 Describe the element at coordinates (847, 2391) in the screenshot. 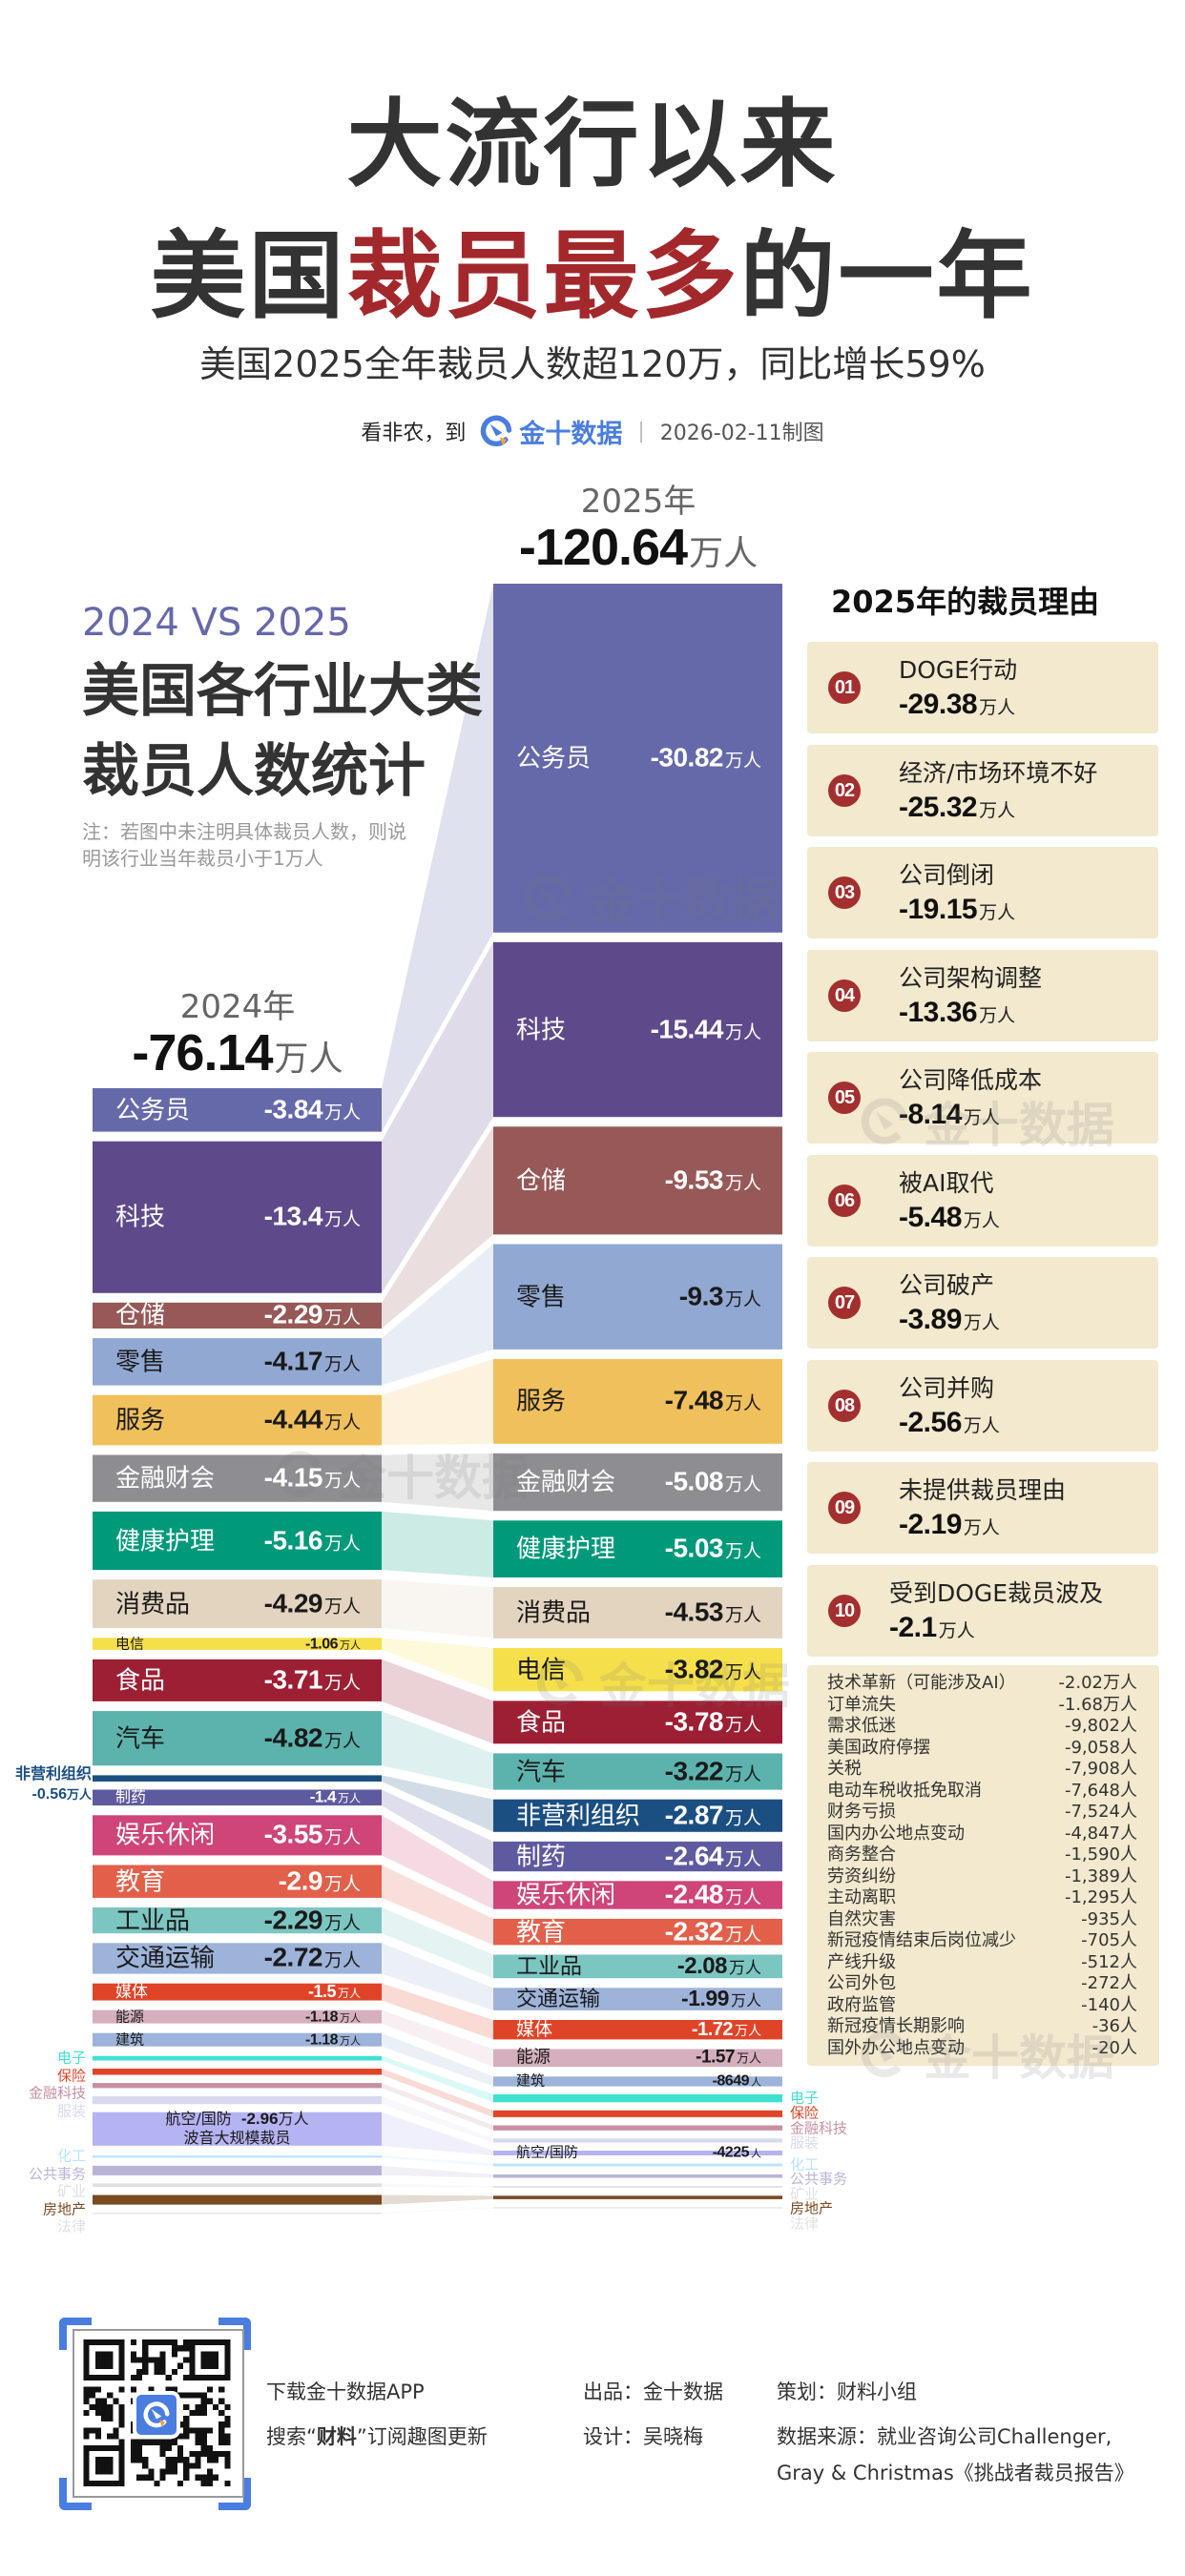

I see `planner-credit: 策划：财料小组` at that location.